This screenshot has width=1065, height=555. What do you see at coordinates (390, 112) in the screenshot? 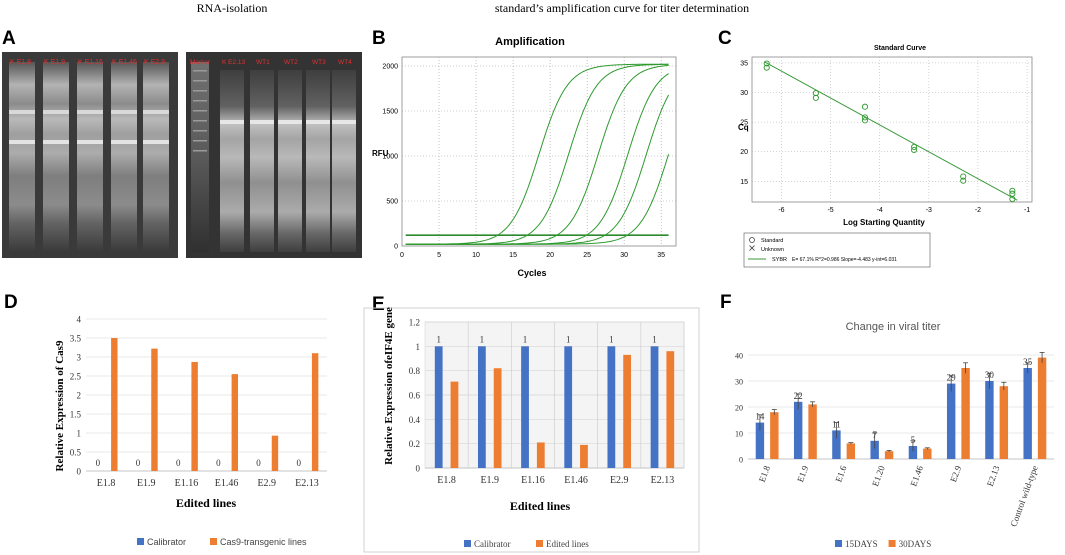
I see `amplification-y-tick-label: 1500` at bounding box center [390, 112].